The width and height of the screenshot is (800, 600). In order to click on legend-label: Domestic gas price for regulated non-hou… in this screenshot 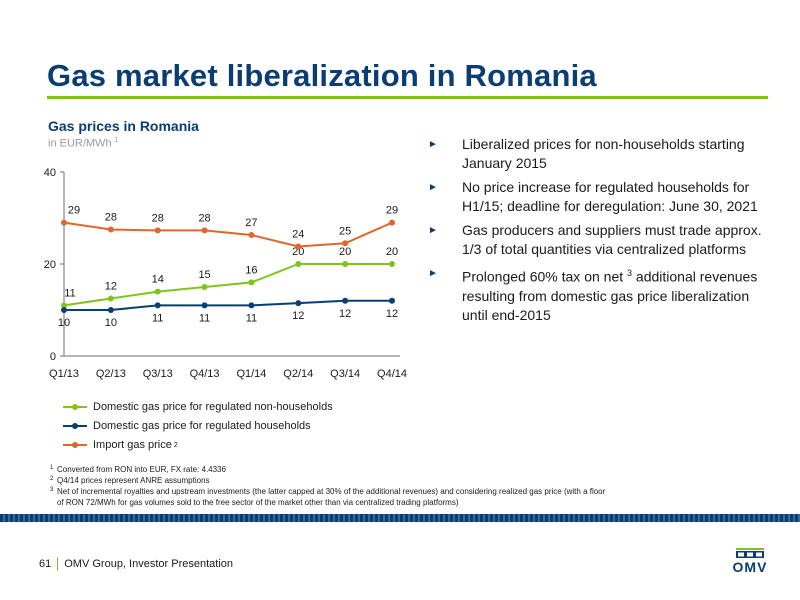, I will do `click(213, 407)`.